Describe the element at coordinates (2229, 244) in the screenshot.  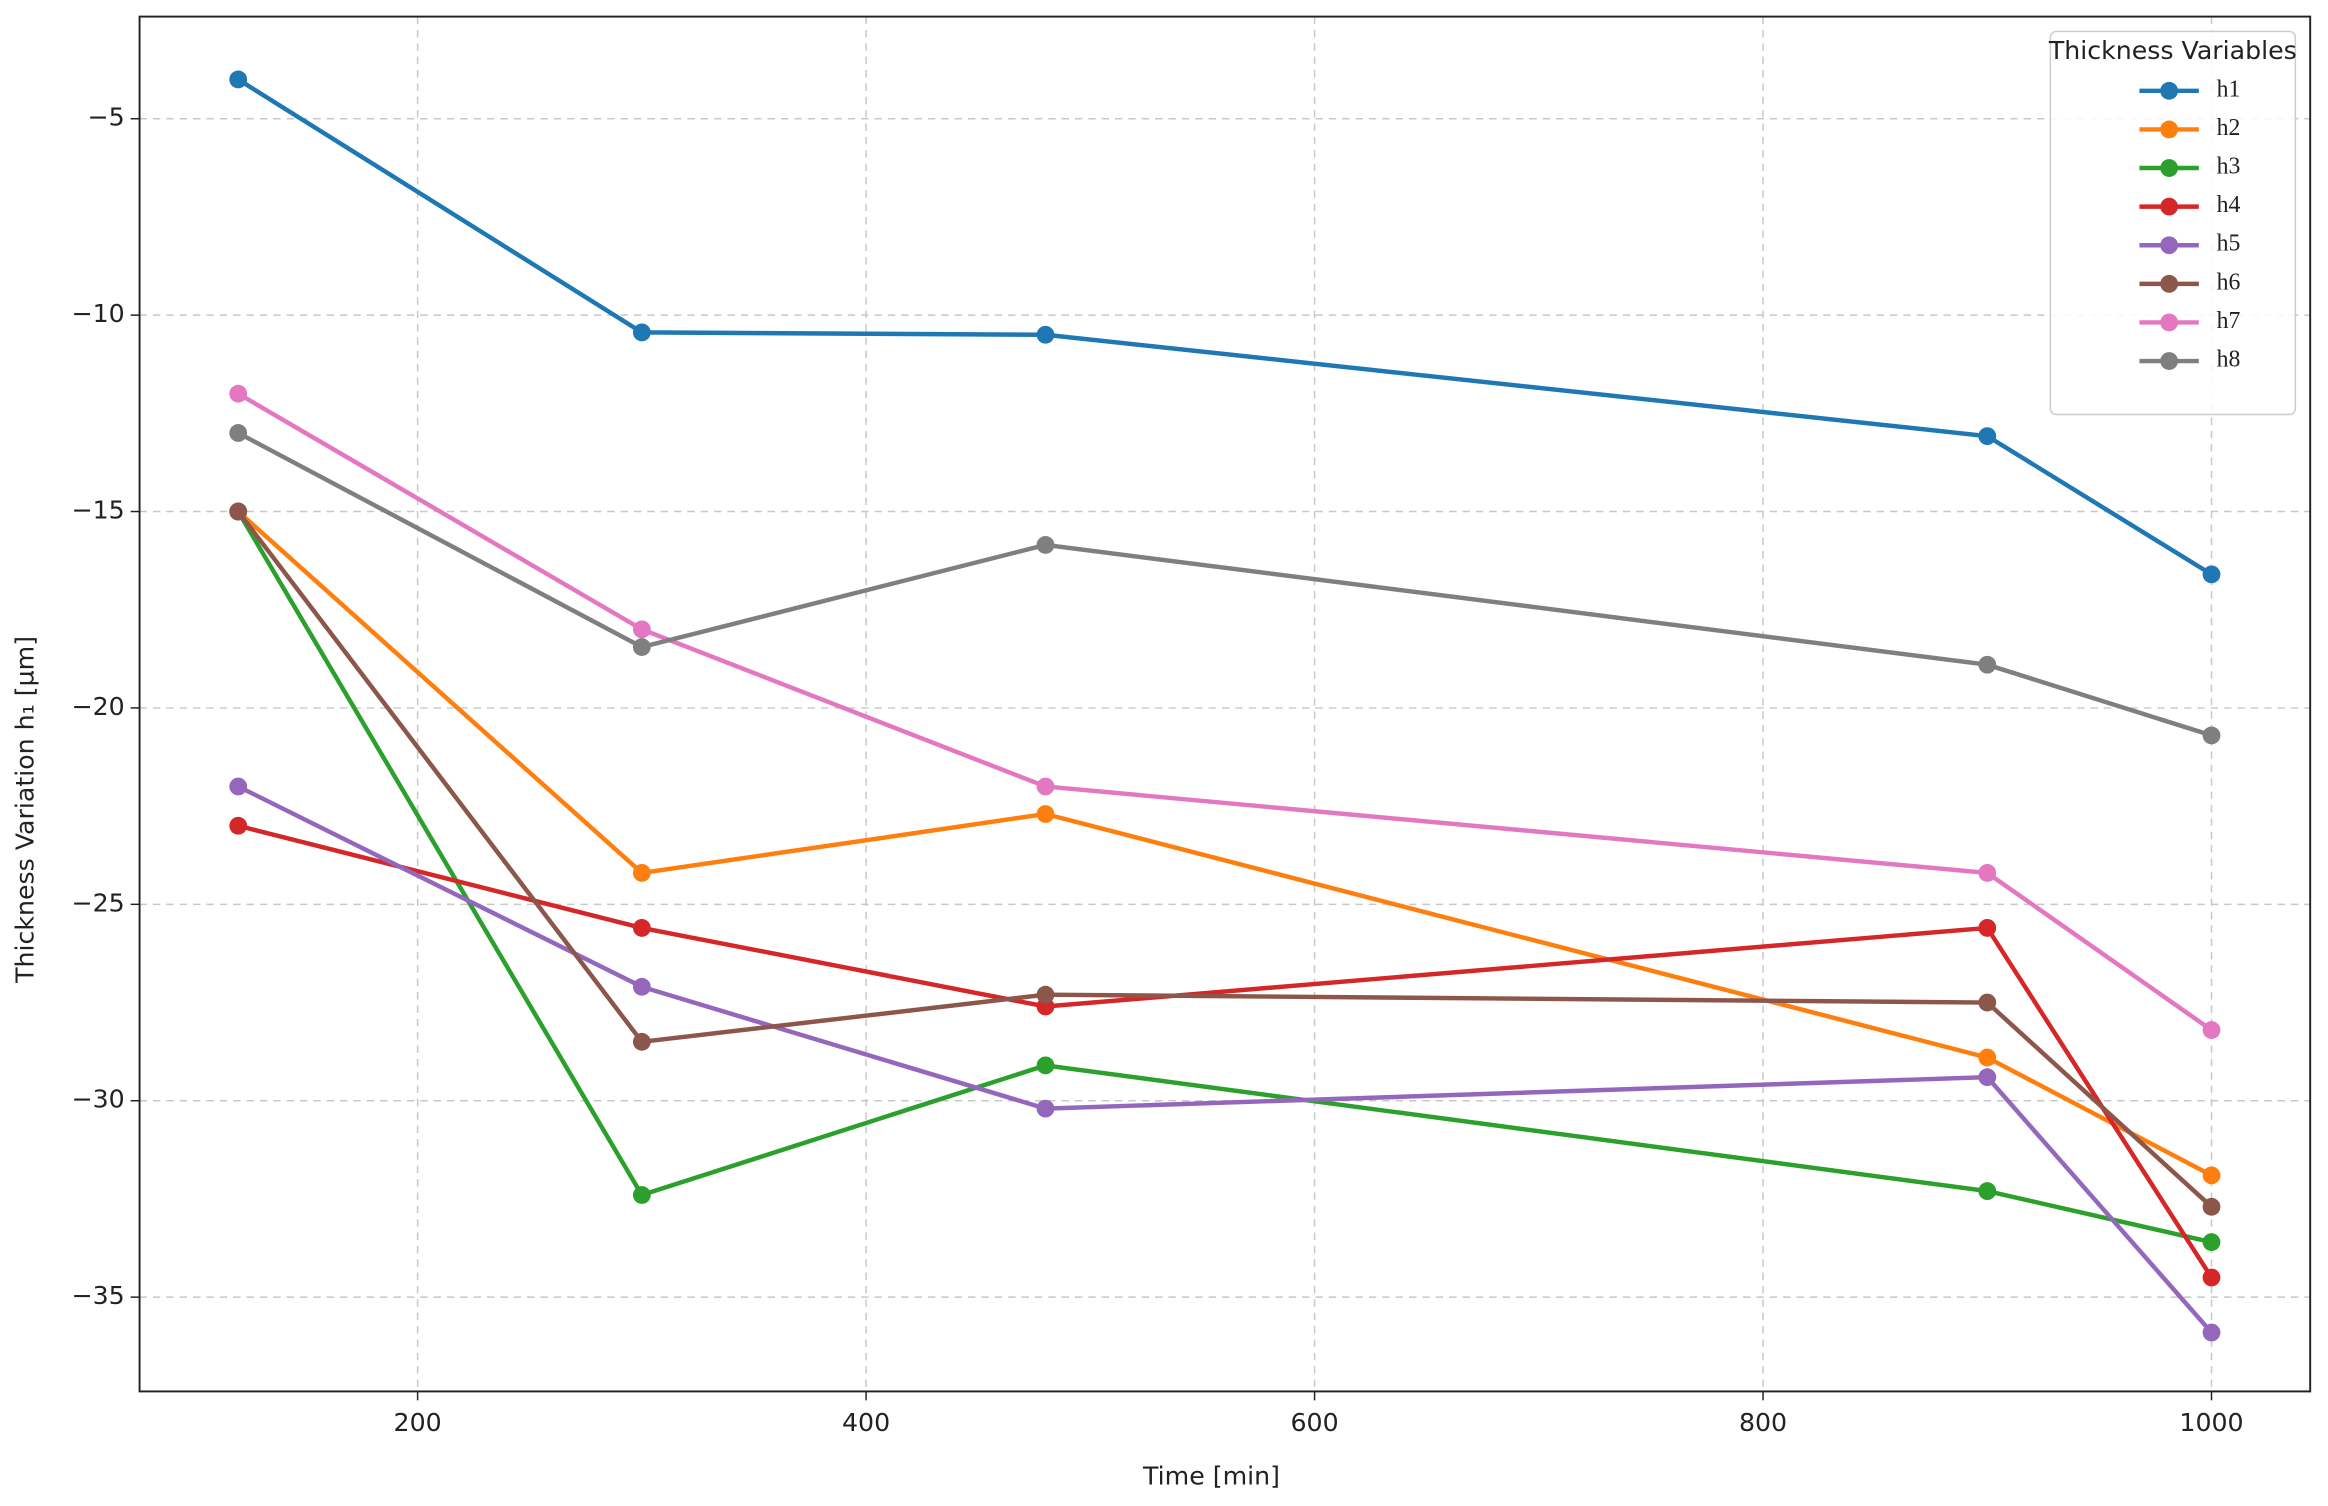
I see `legend-label: h5` at that location.